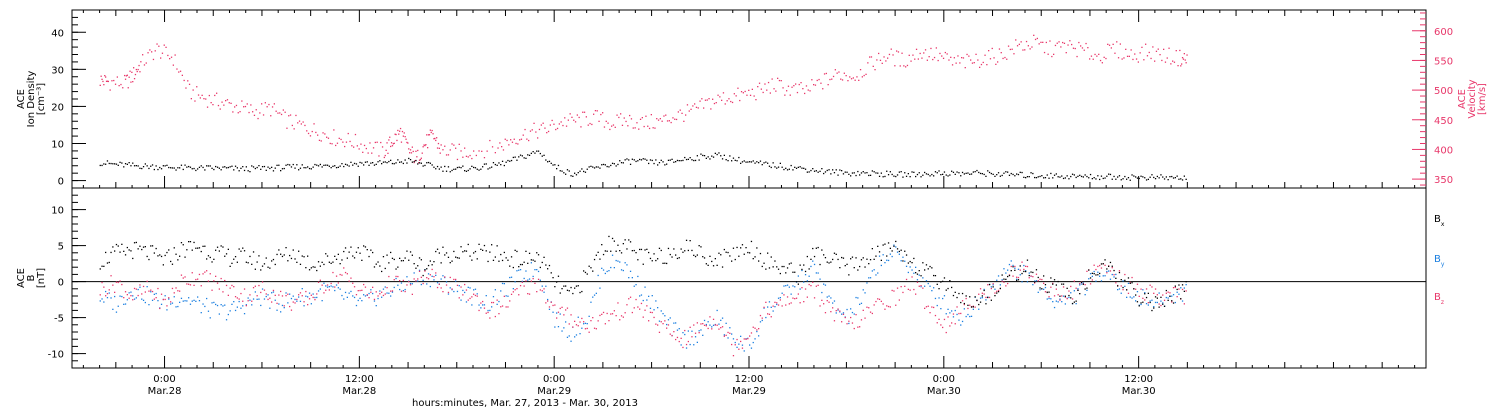 The image size is (1500, 410). Describe the element at coordinates (1472, 98) in the screenshot. I see `velocity-axis-title: ACEVelocity[km/s]` at that location.